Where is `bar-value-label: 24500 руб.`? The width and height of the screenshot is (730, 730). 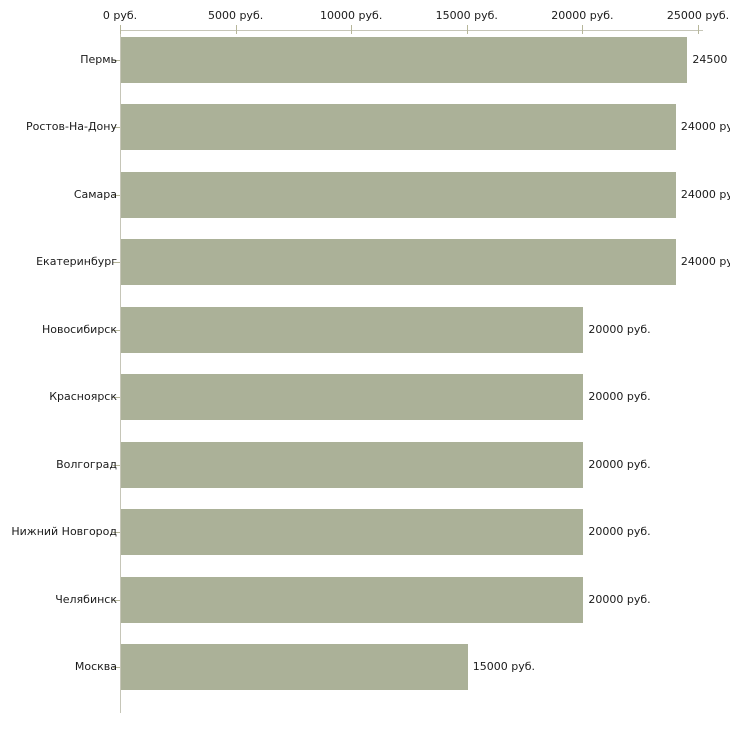 bar-value-label: 24500 руб. is located at coordinates (711, 59).